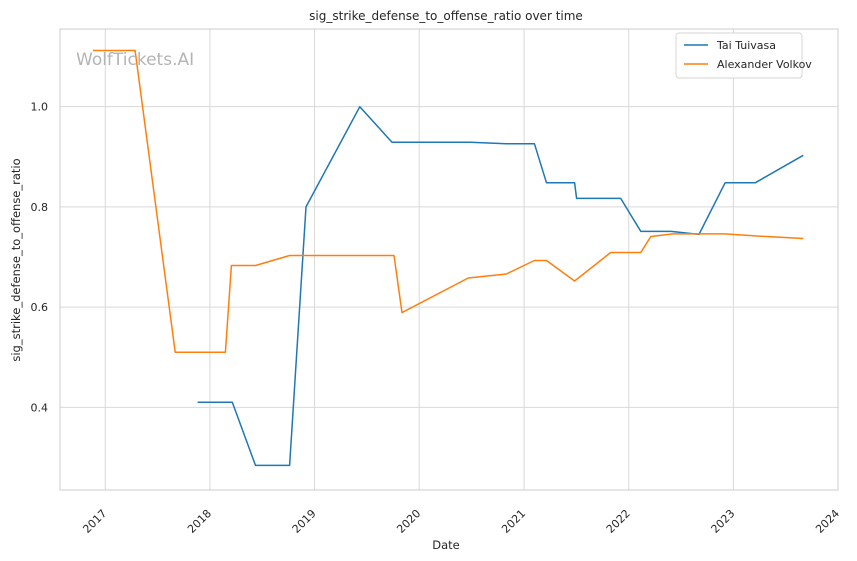 The height and width of the screenshot is (561, 857). I want to click on y-tick-label: 1.0, so click(40, 107).